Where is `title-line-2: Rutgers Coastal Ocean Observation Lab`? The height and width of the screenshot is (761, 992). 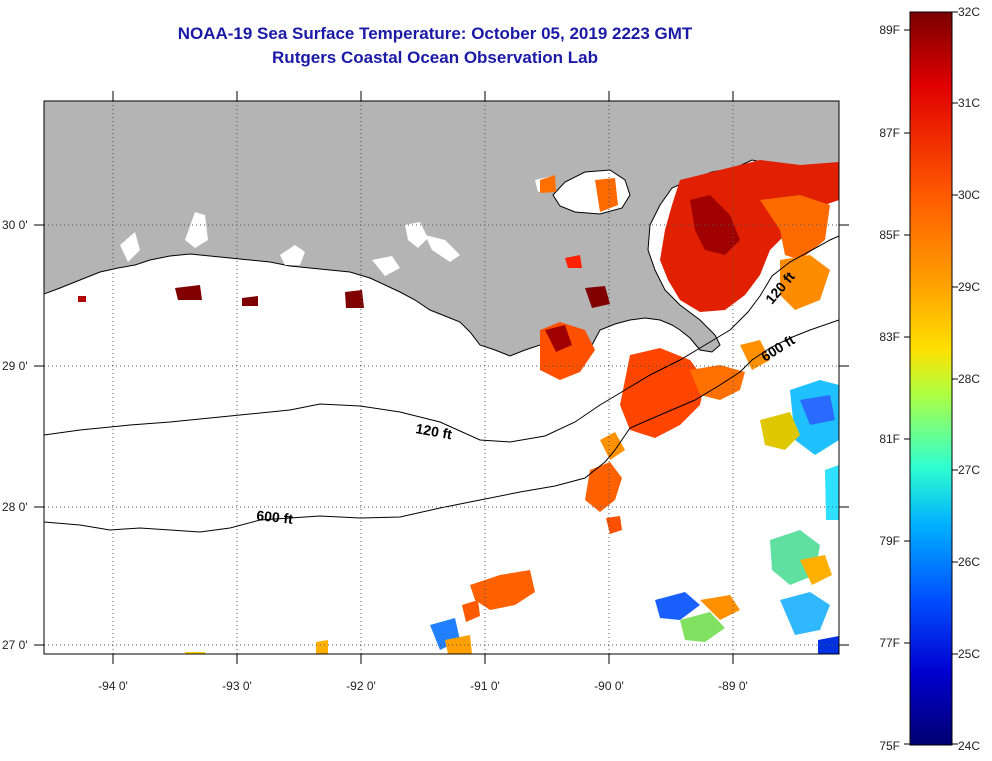 title-line-2: Rutgers Coastal Ocean Observation Lab is located at coordinates (435, 57).